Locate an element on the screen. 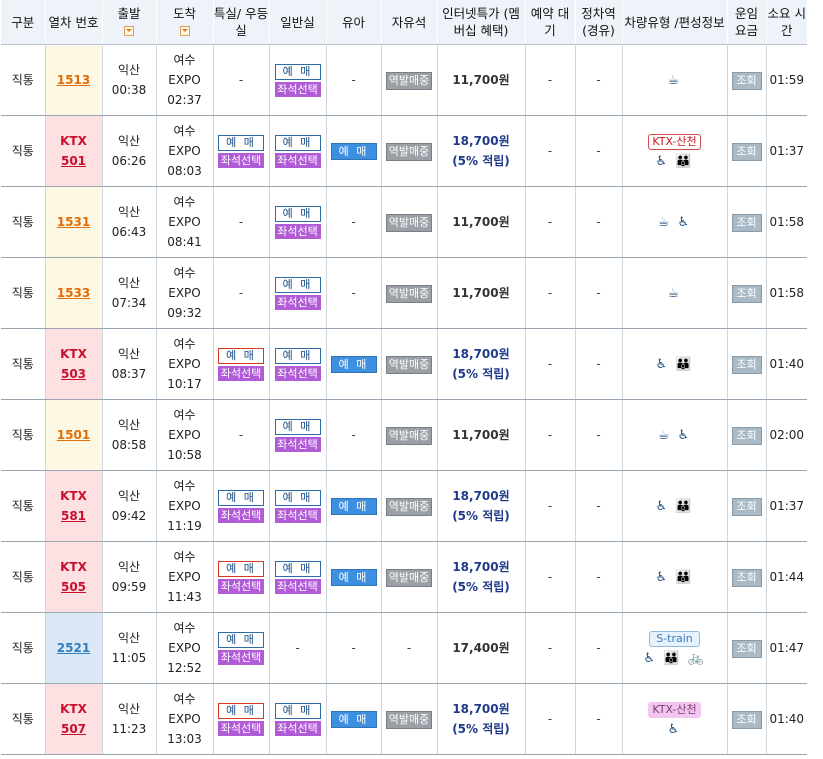 The height and width of the screenshot is (759, 823). free-seat-cell: 역발매중 is located at coordinates (409, 80).